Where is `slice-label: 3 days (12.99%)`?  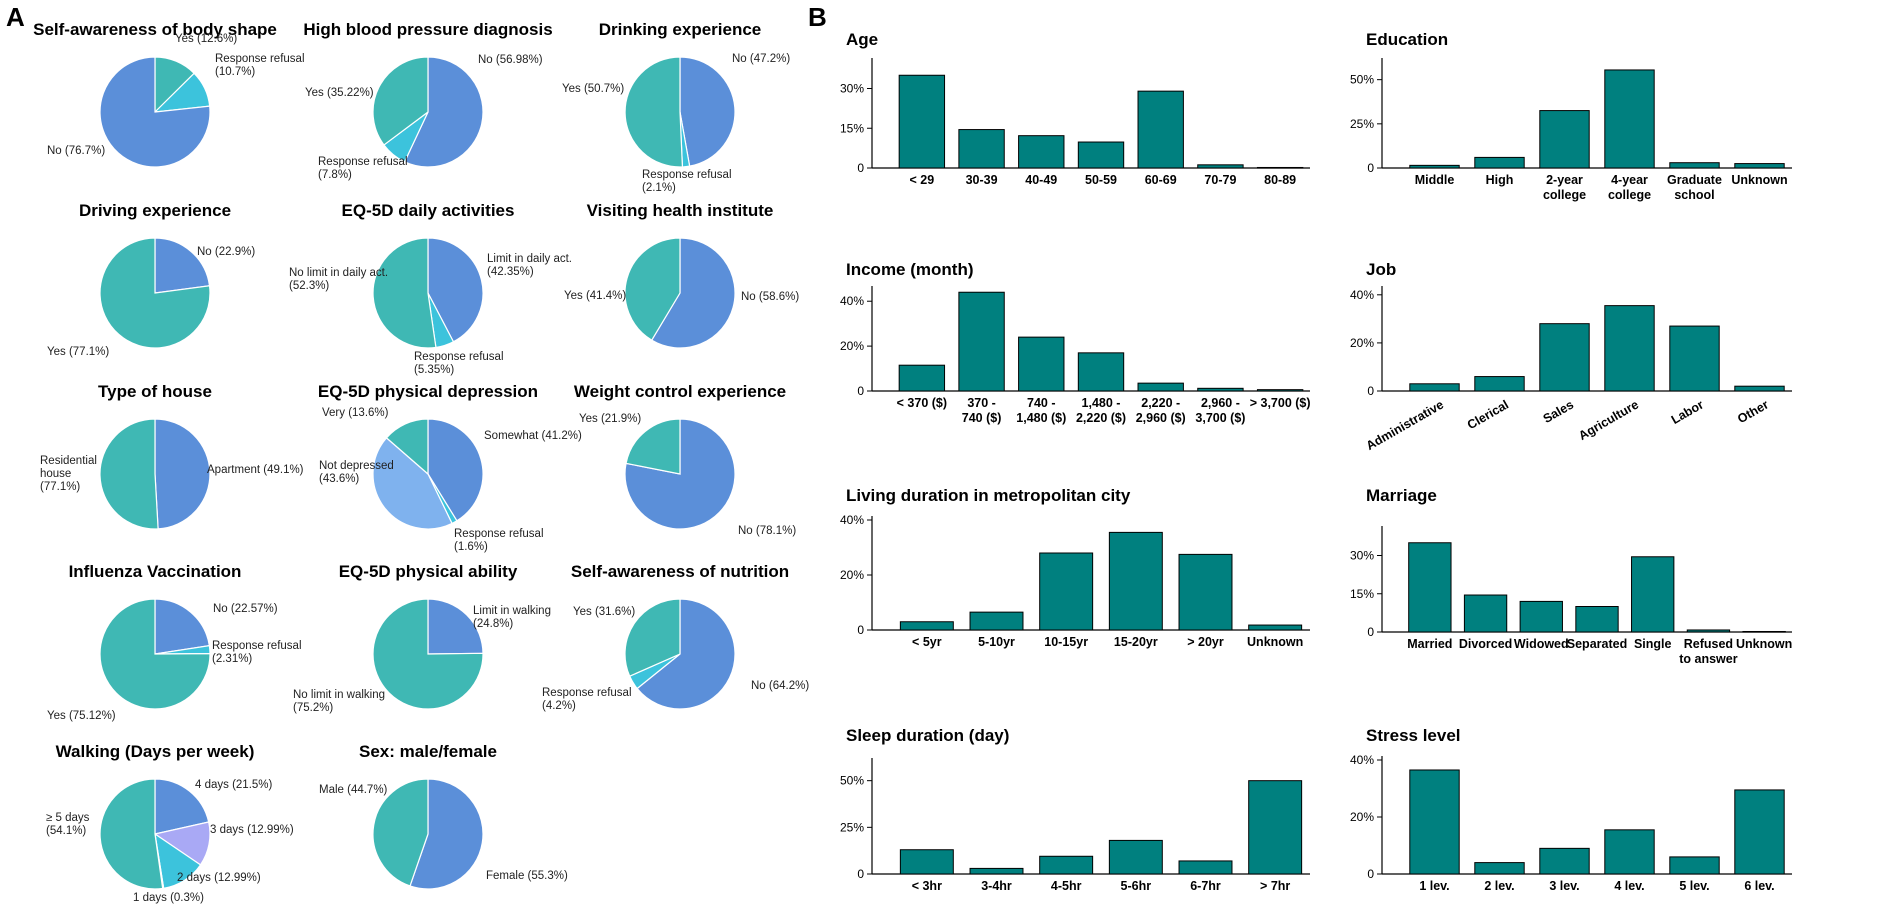
slice-label: 3 days (12.99%) is located at coordinates (252, 830).